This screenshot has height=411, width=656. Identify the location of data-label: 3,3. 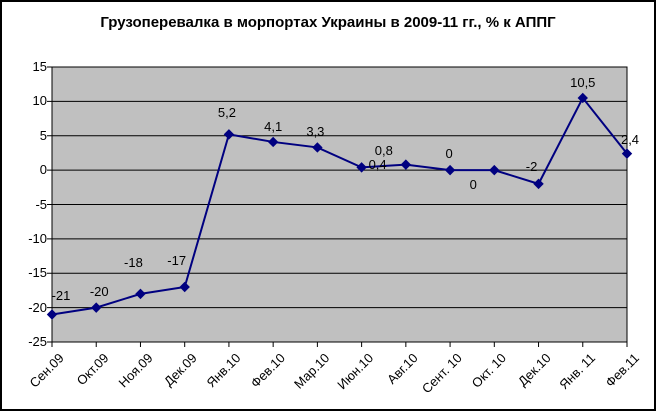
(315, 132).